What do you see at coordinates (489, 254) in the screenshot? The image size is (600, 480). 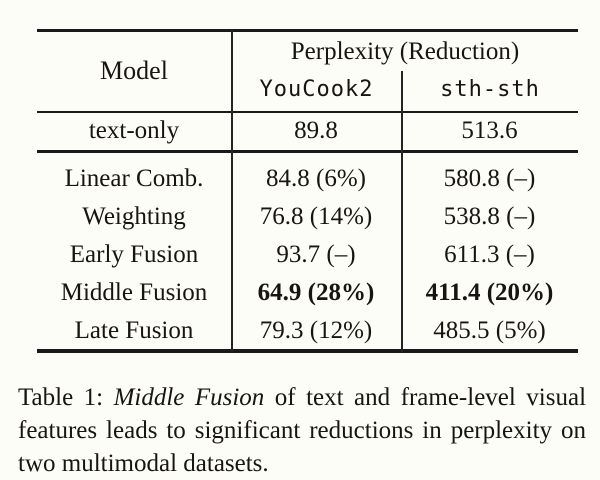 I see `sth-sth-value-cell: 611.3 (–)` at bounding box center [489, 254].